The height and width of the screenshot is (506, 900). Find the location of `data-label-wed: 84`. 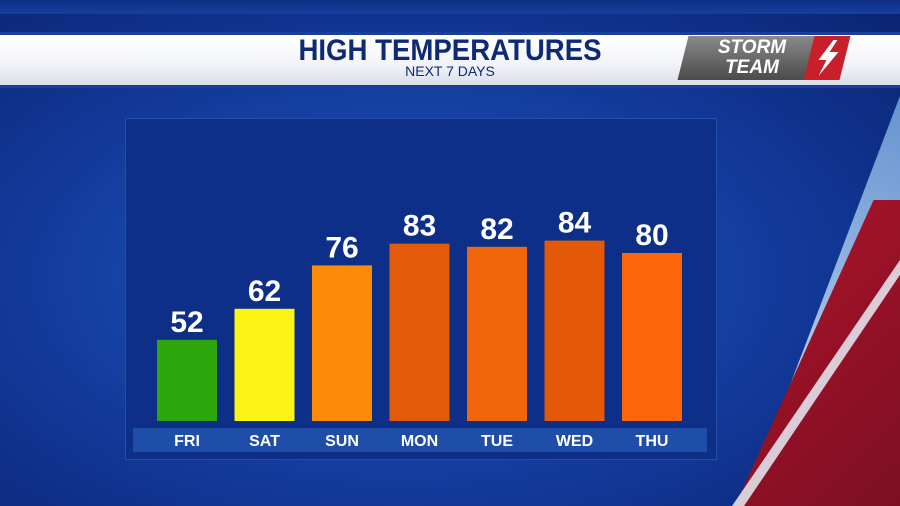

data-label-wed: 84 is located at coordinates (575, 223).